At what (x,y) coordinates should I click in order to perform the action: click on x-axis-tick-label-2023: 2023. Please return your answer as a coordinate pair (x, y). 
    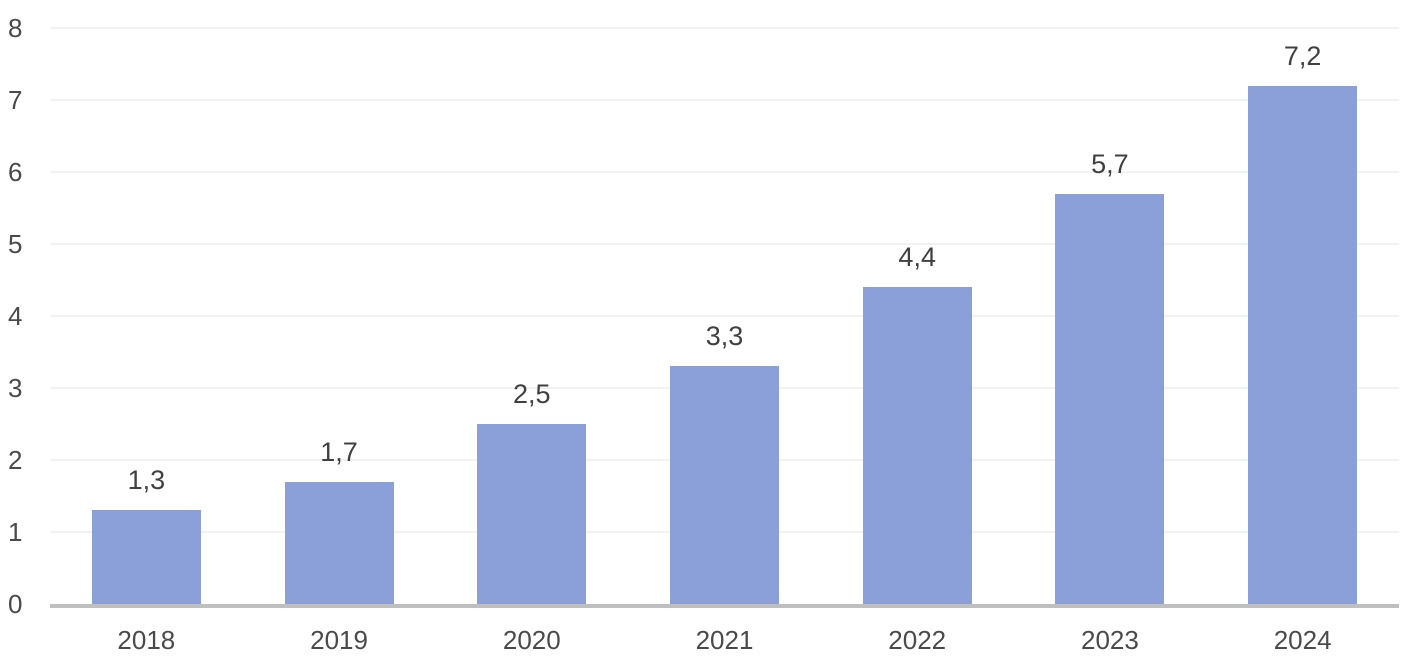
    Looking at the image, I should click on (1110, 640).